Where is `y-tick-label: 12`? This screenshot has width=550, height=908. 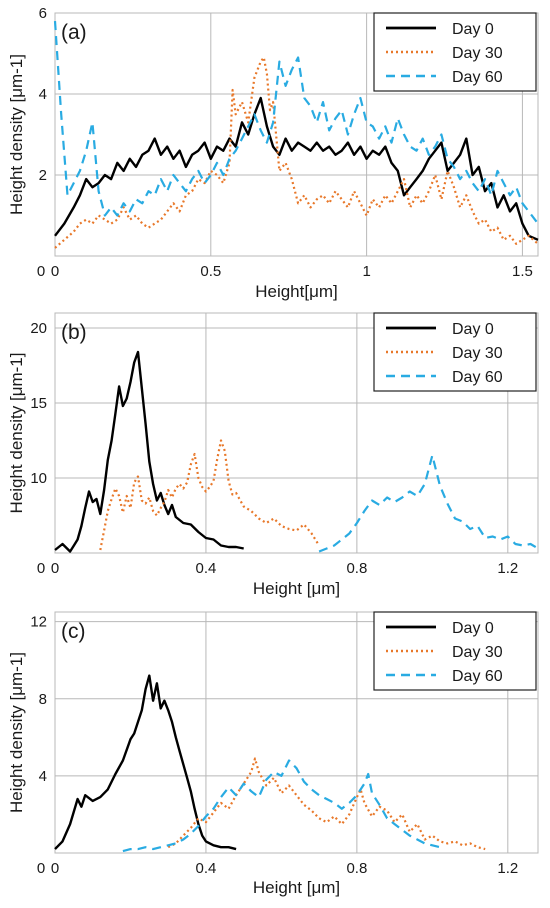
y-tick-label: 12 is located at coordinates (38, 622).